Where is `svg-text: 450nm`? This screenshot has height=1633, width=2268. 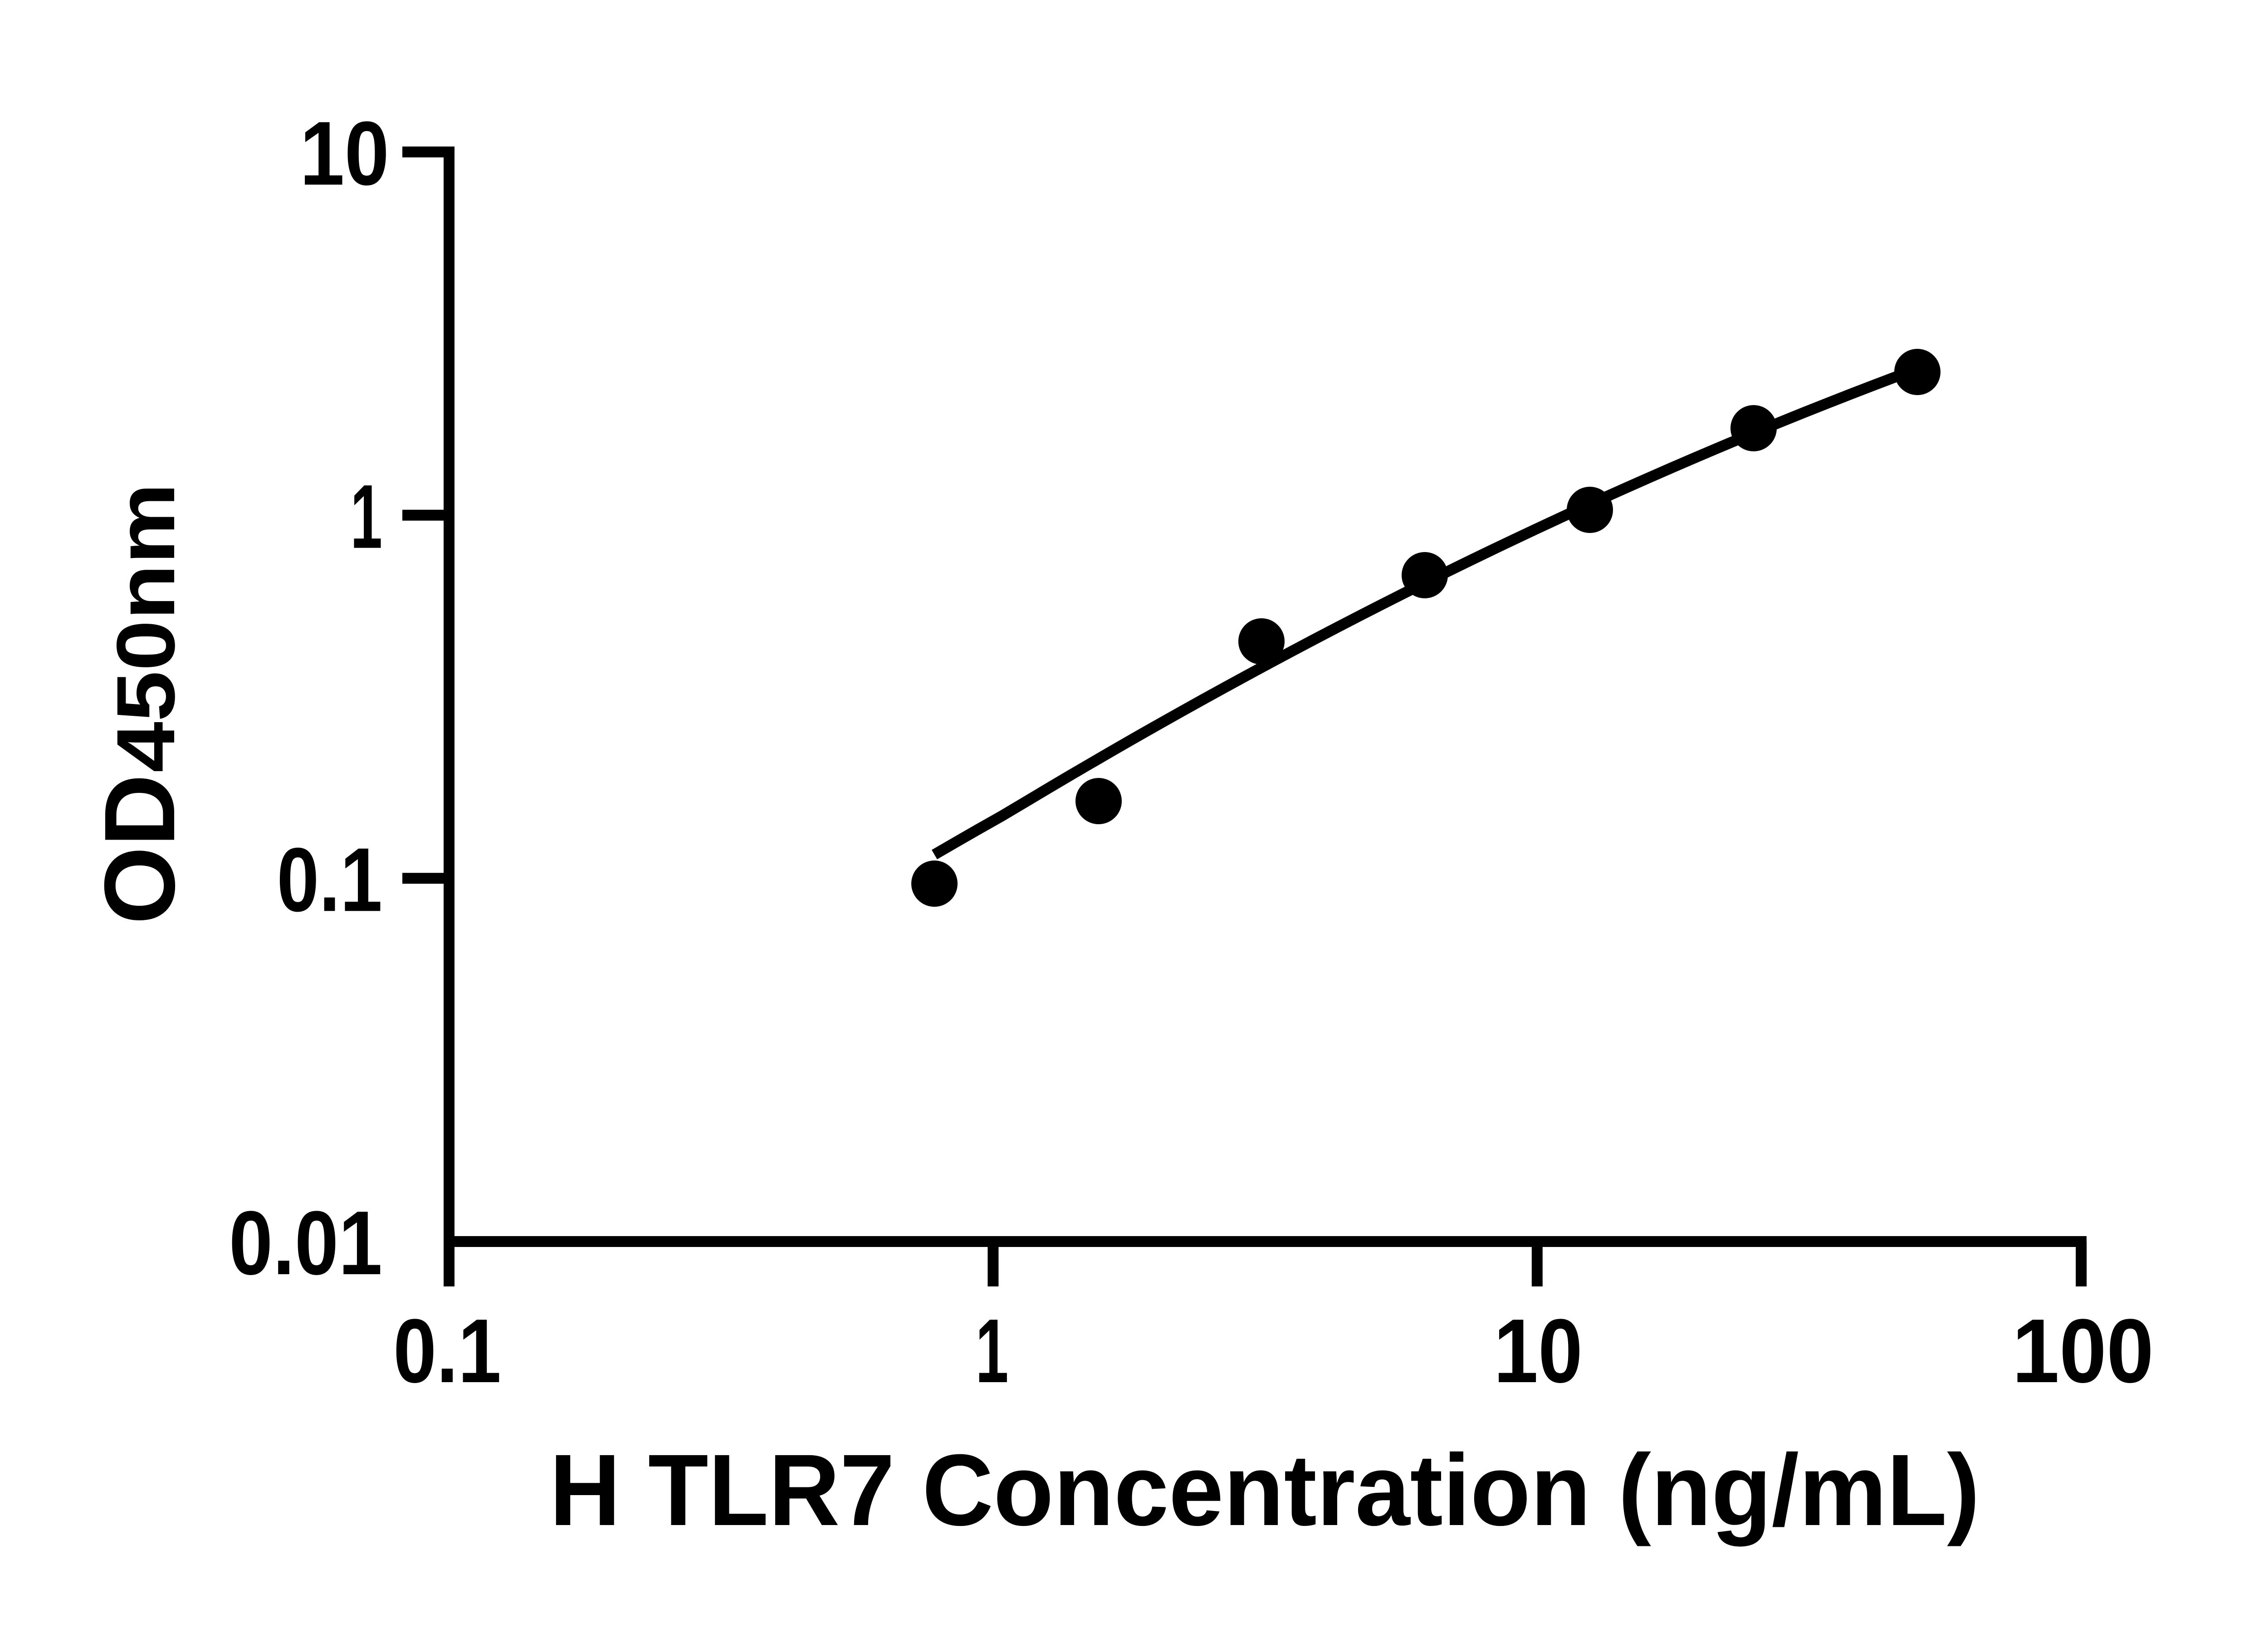 svg-text: 450nm is located at coordinates (146, 627).